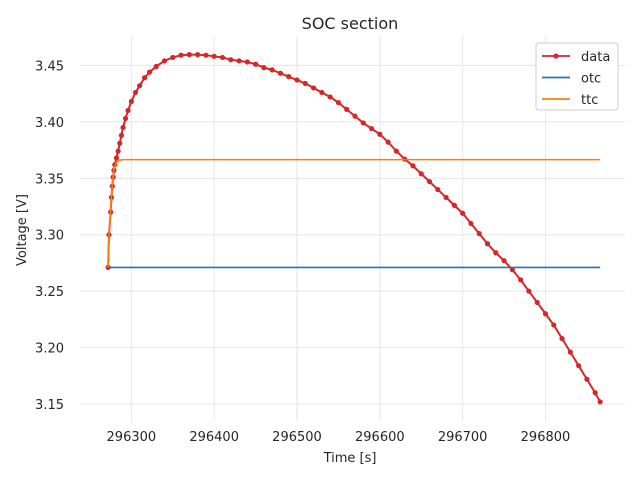 The image size is (640, 480). What do you see at coordinates (49, 179) in the screenshot?
I see `y-tick-label: 3.35` at bounding box center [49, 179].